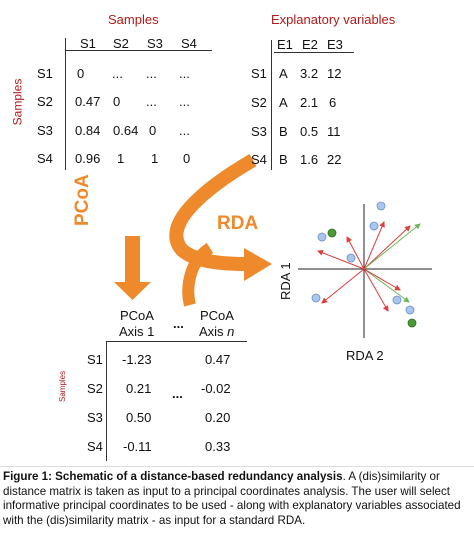 Image resolution: width=474 pixels, height=536 pixels. Describe the element at coordinates (369, 266) in the screenshot. I see `rda-vectors` at that location.